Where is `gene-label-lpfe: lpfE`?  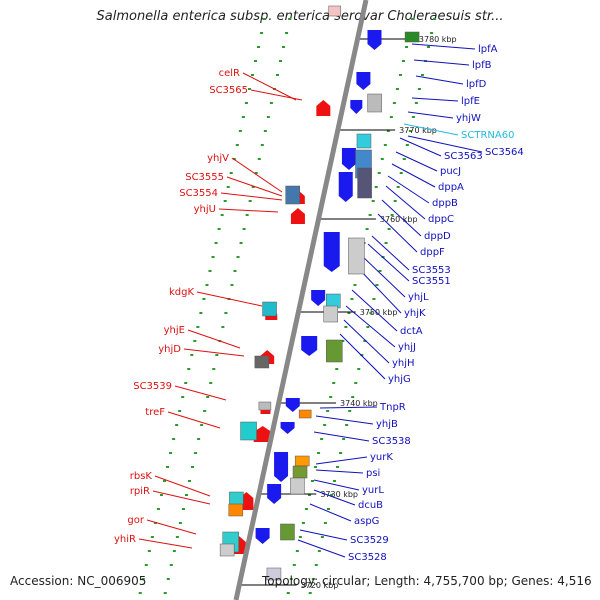 gene-label-lpfe: lpfE is located at coordinates (470, 101).